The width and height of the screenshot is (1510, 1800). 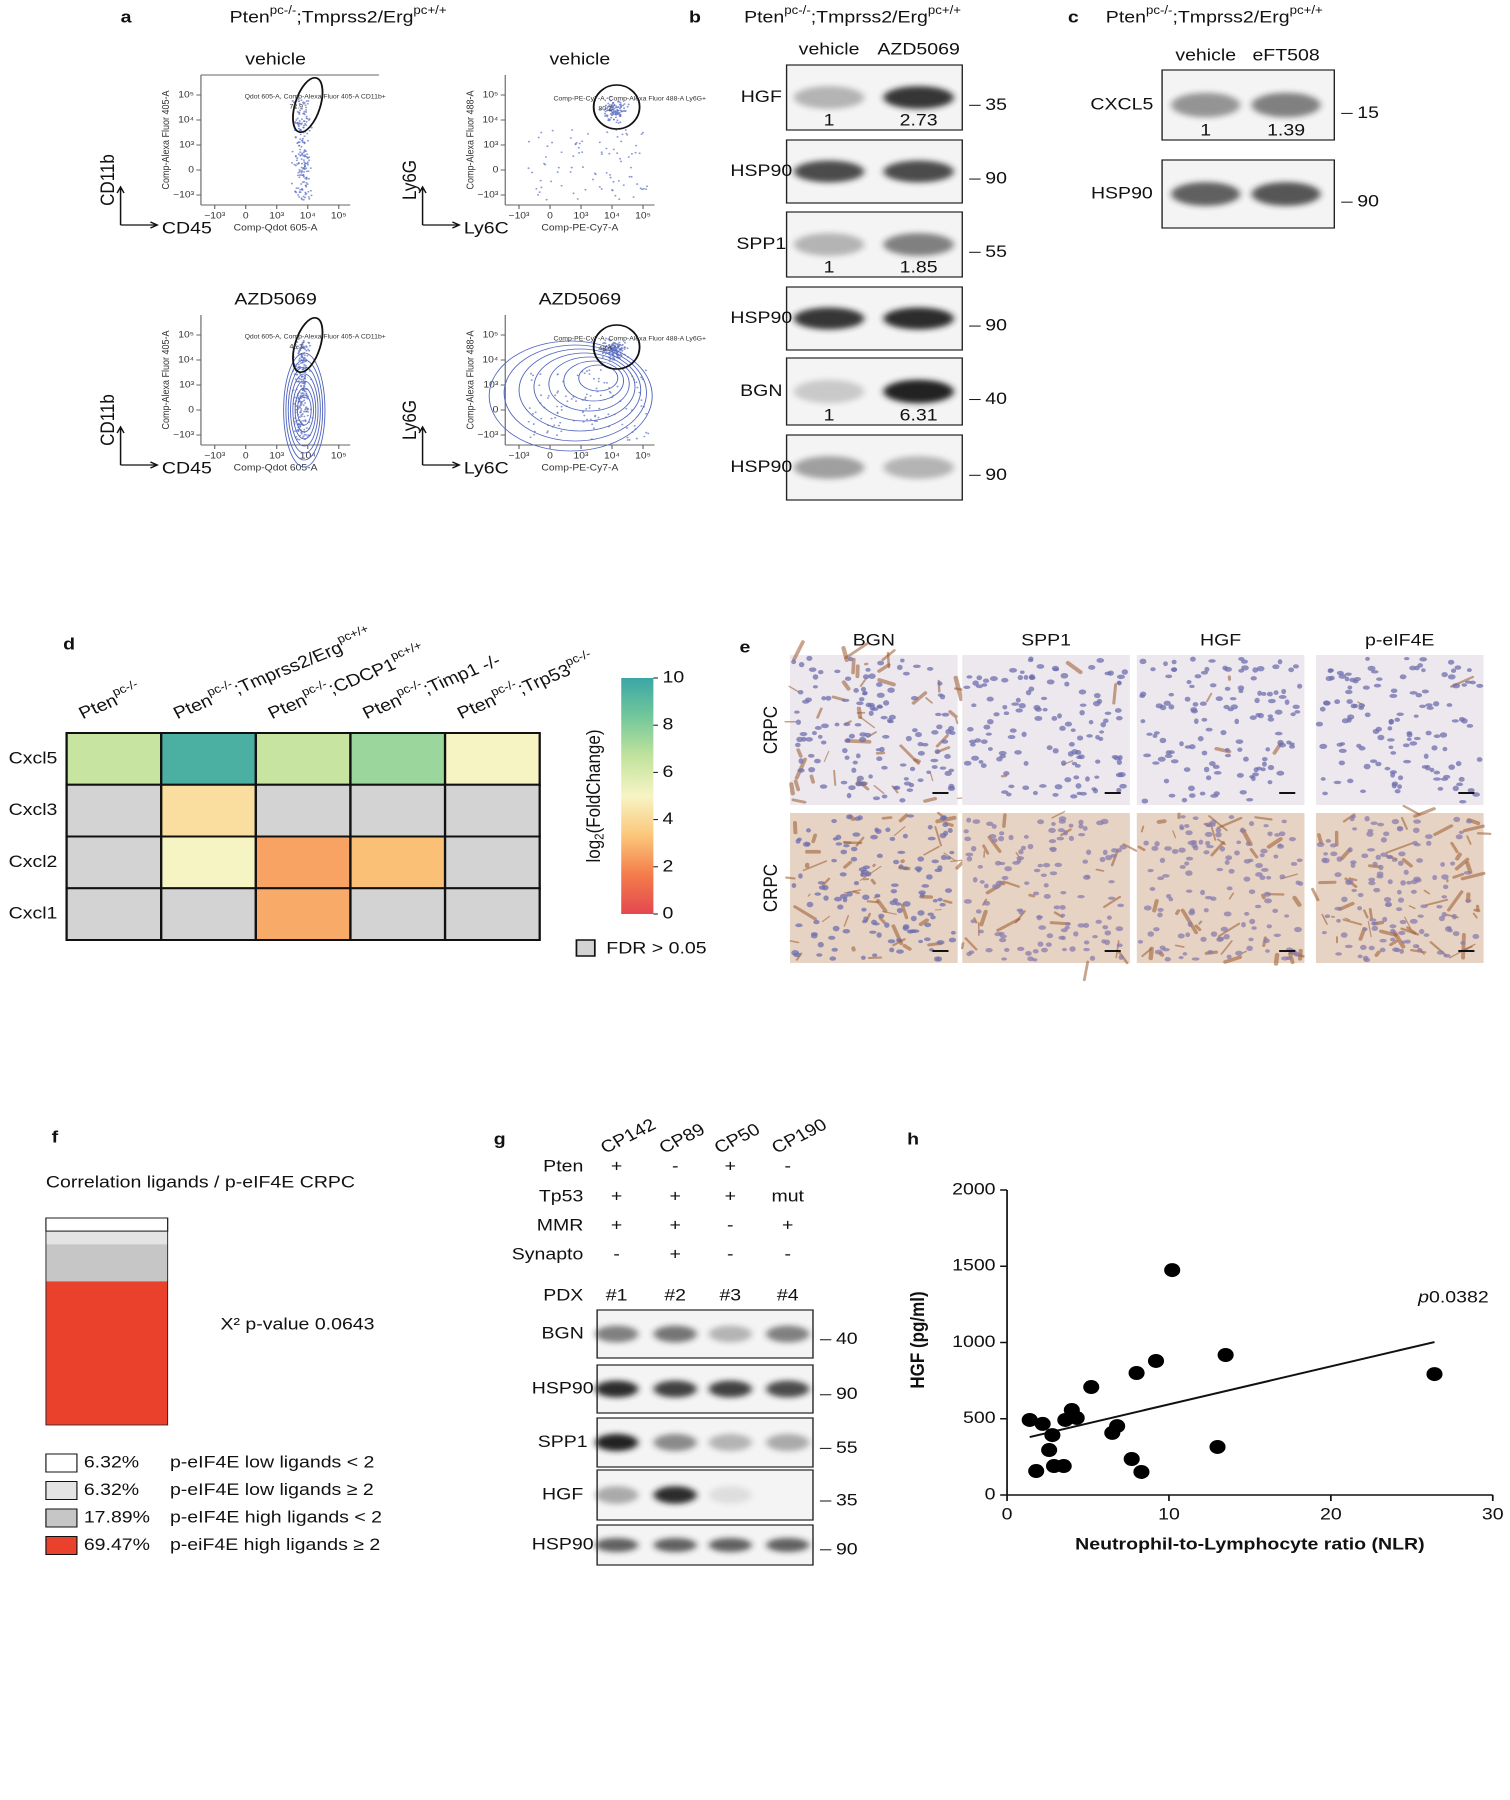 What do you see at coordinates (275, 1544) in the screenshot?
I see `legend-label: p-eiF4E high ligands ≥ 2` at bounding box center [275, 1544].